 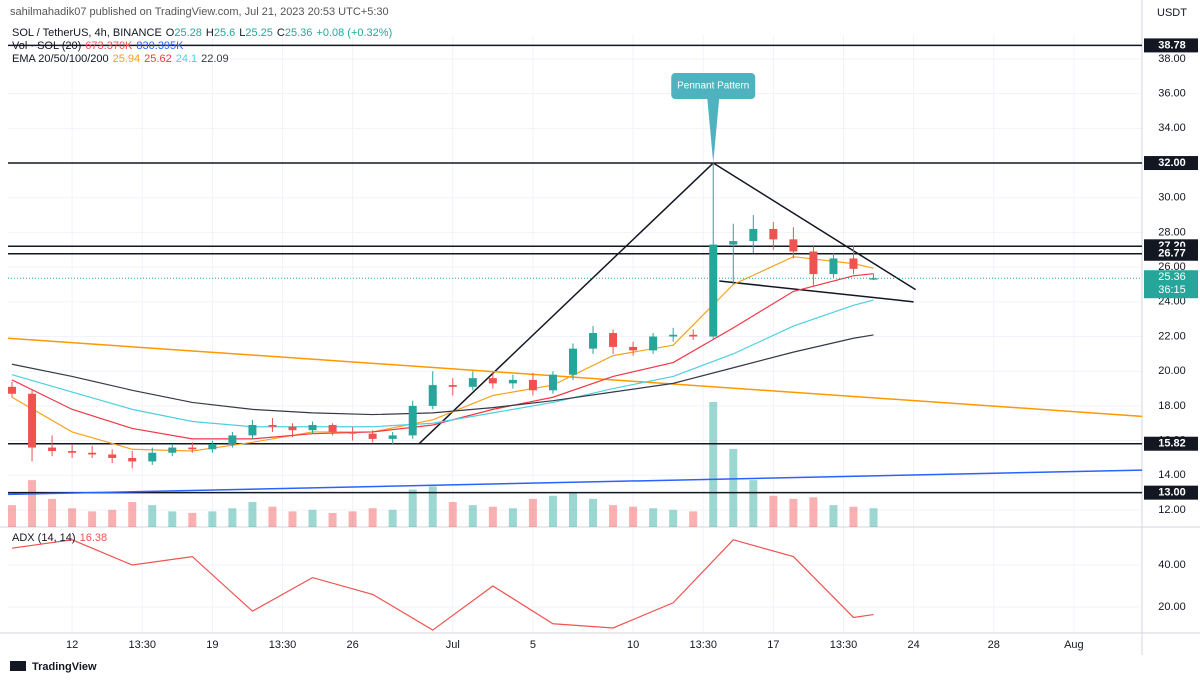 I want to click on price-legend-part: 25.28, so click(x=188, y=33).